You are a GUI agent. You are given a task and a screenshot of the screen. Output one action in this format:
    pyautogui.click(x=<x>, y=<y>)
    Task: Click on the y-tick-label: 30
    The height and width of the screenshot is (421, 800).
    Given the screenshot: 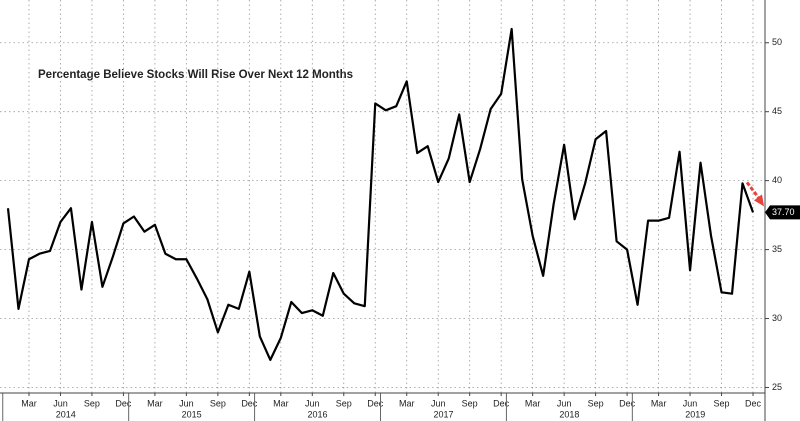 What is the action you would take?
    pyautogui.click(x=777, y=318)
    